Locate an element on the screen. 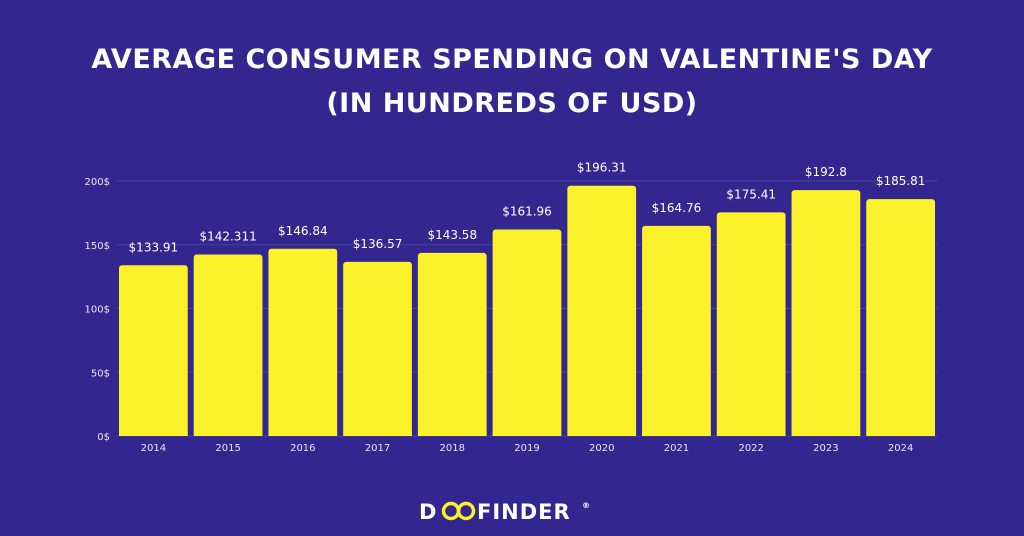  y-tick-label: 200$ is located at coordinates (97, 182).